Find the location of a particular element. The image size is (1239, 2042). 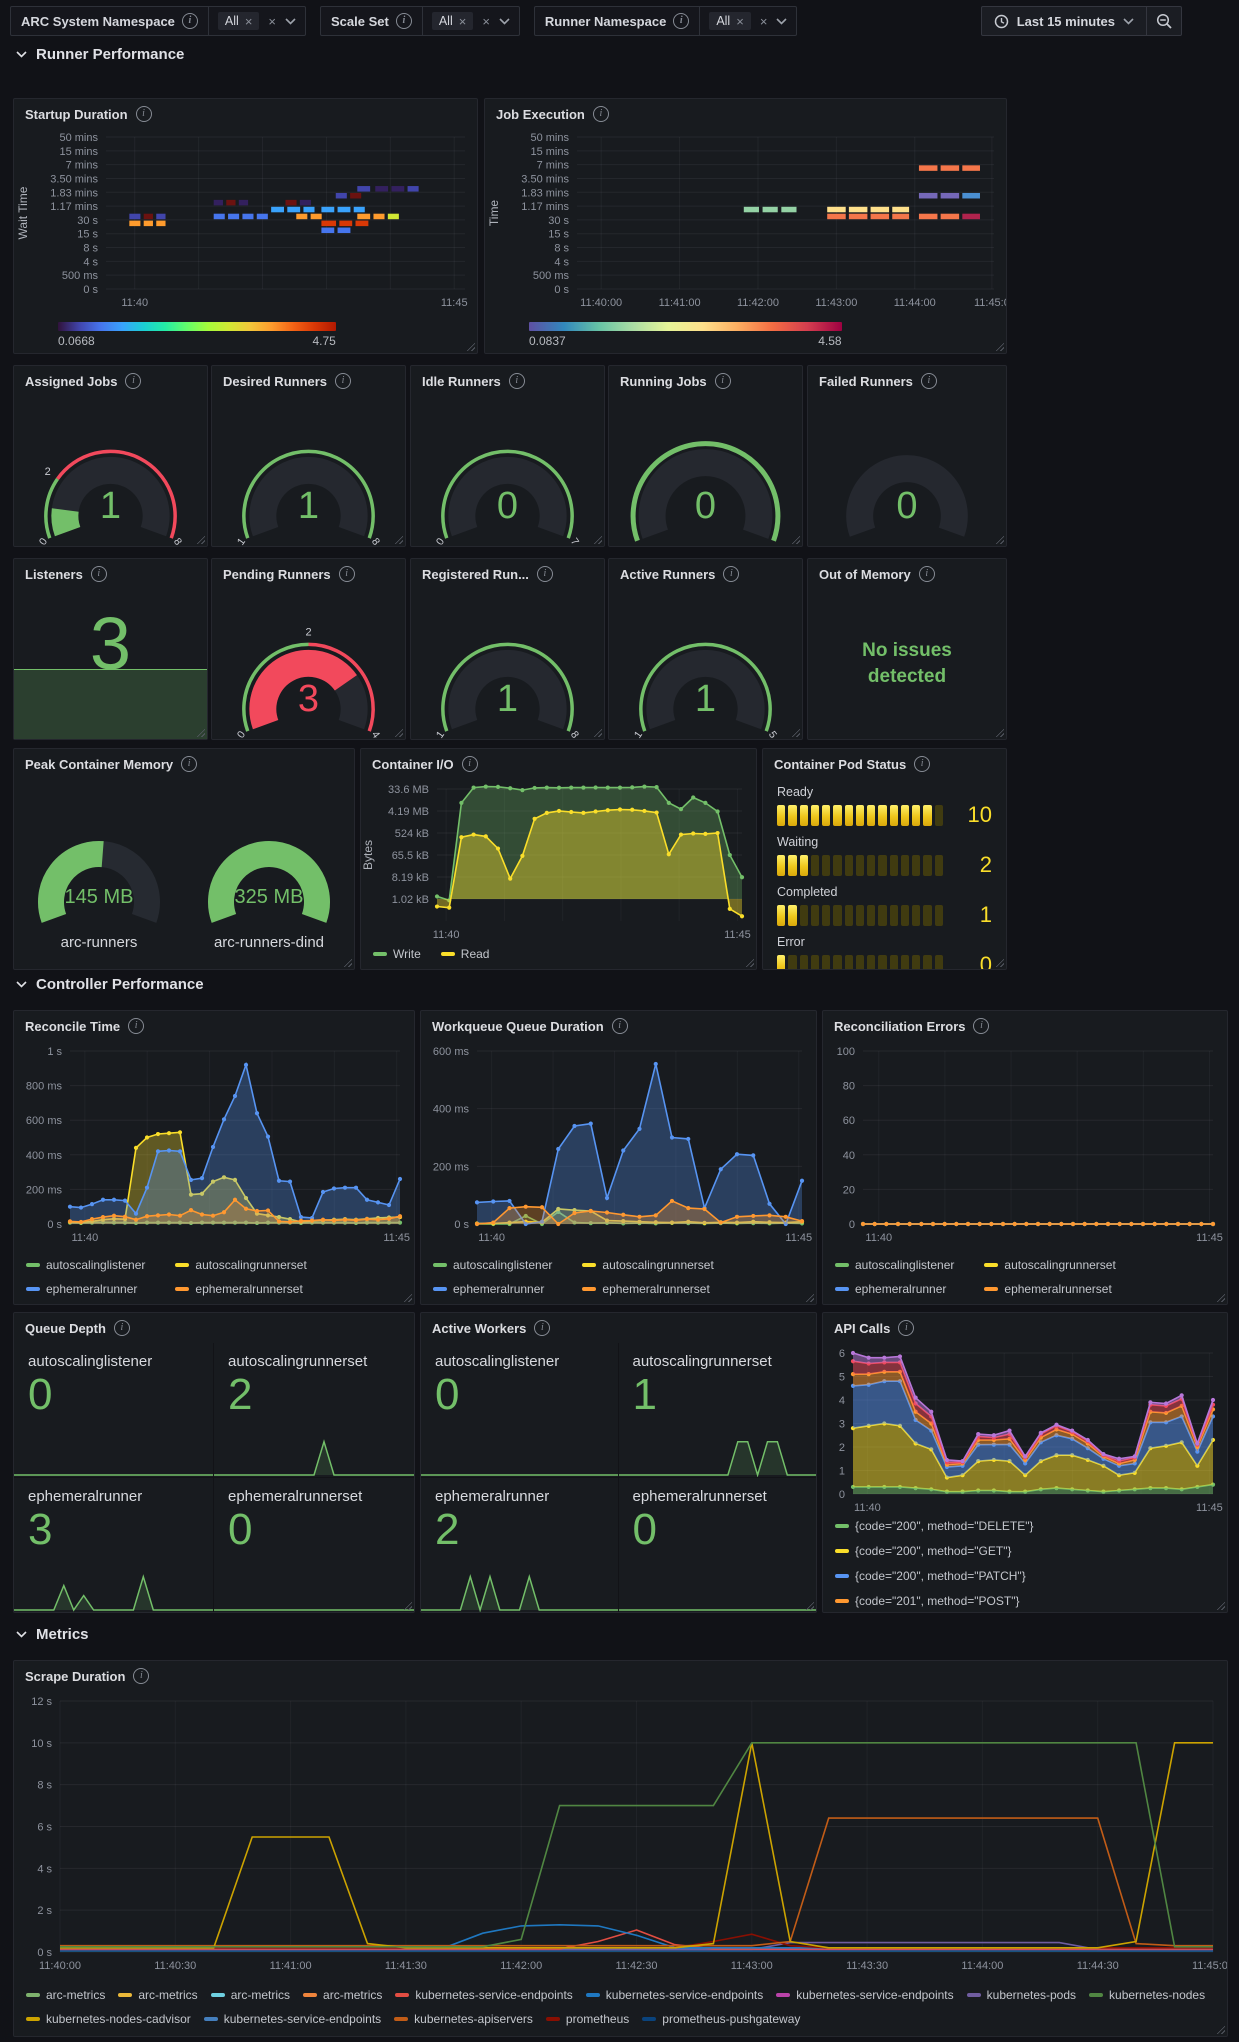

gauge: 1 1 8 is located at coordinates (308, 471).